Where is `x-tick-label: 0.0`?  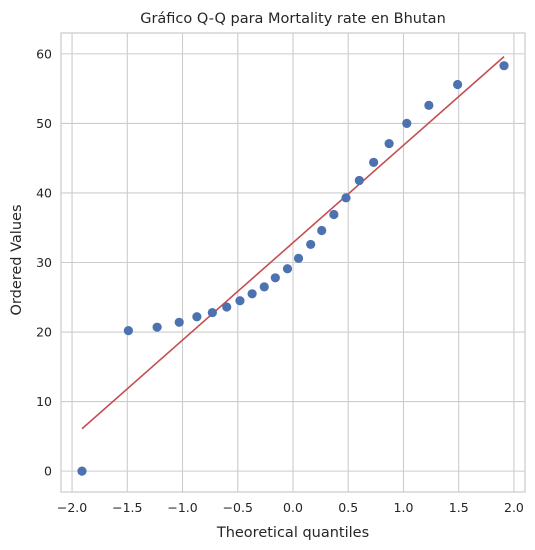 x-tick-label: 0.0 is located at coordinates (293, 507).